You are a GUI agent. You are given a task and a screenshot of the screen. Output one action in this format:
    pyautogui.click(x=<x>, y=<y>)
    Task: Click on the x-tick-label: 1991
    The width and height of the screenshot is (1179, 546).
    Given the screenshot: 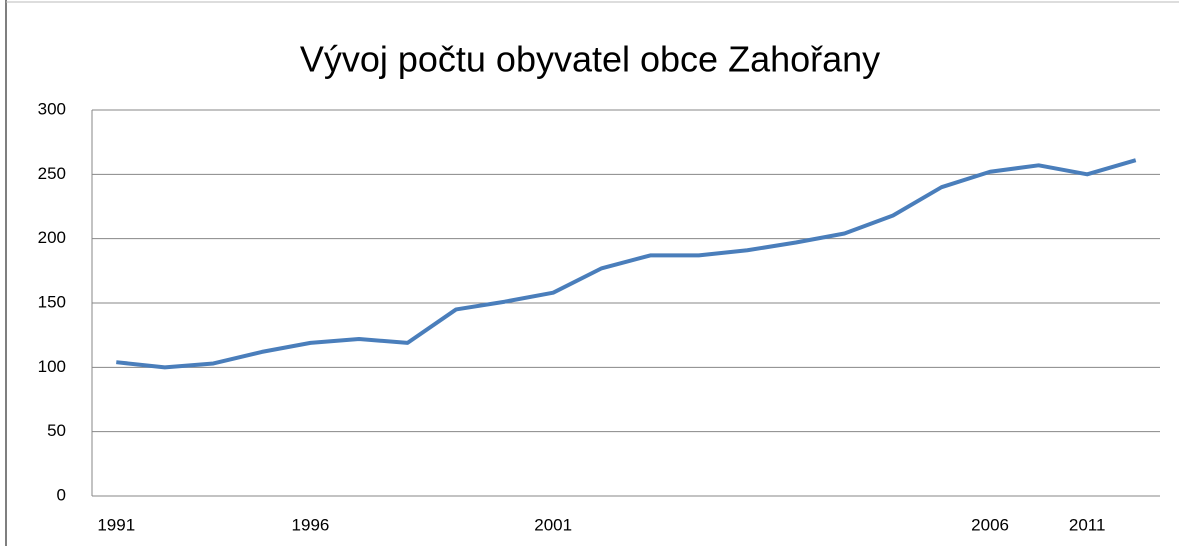 What is the action you would take?
    pyautogui.click(x=116, y=524)
    